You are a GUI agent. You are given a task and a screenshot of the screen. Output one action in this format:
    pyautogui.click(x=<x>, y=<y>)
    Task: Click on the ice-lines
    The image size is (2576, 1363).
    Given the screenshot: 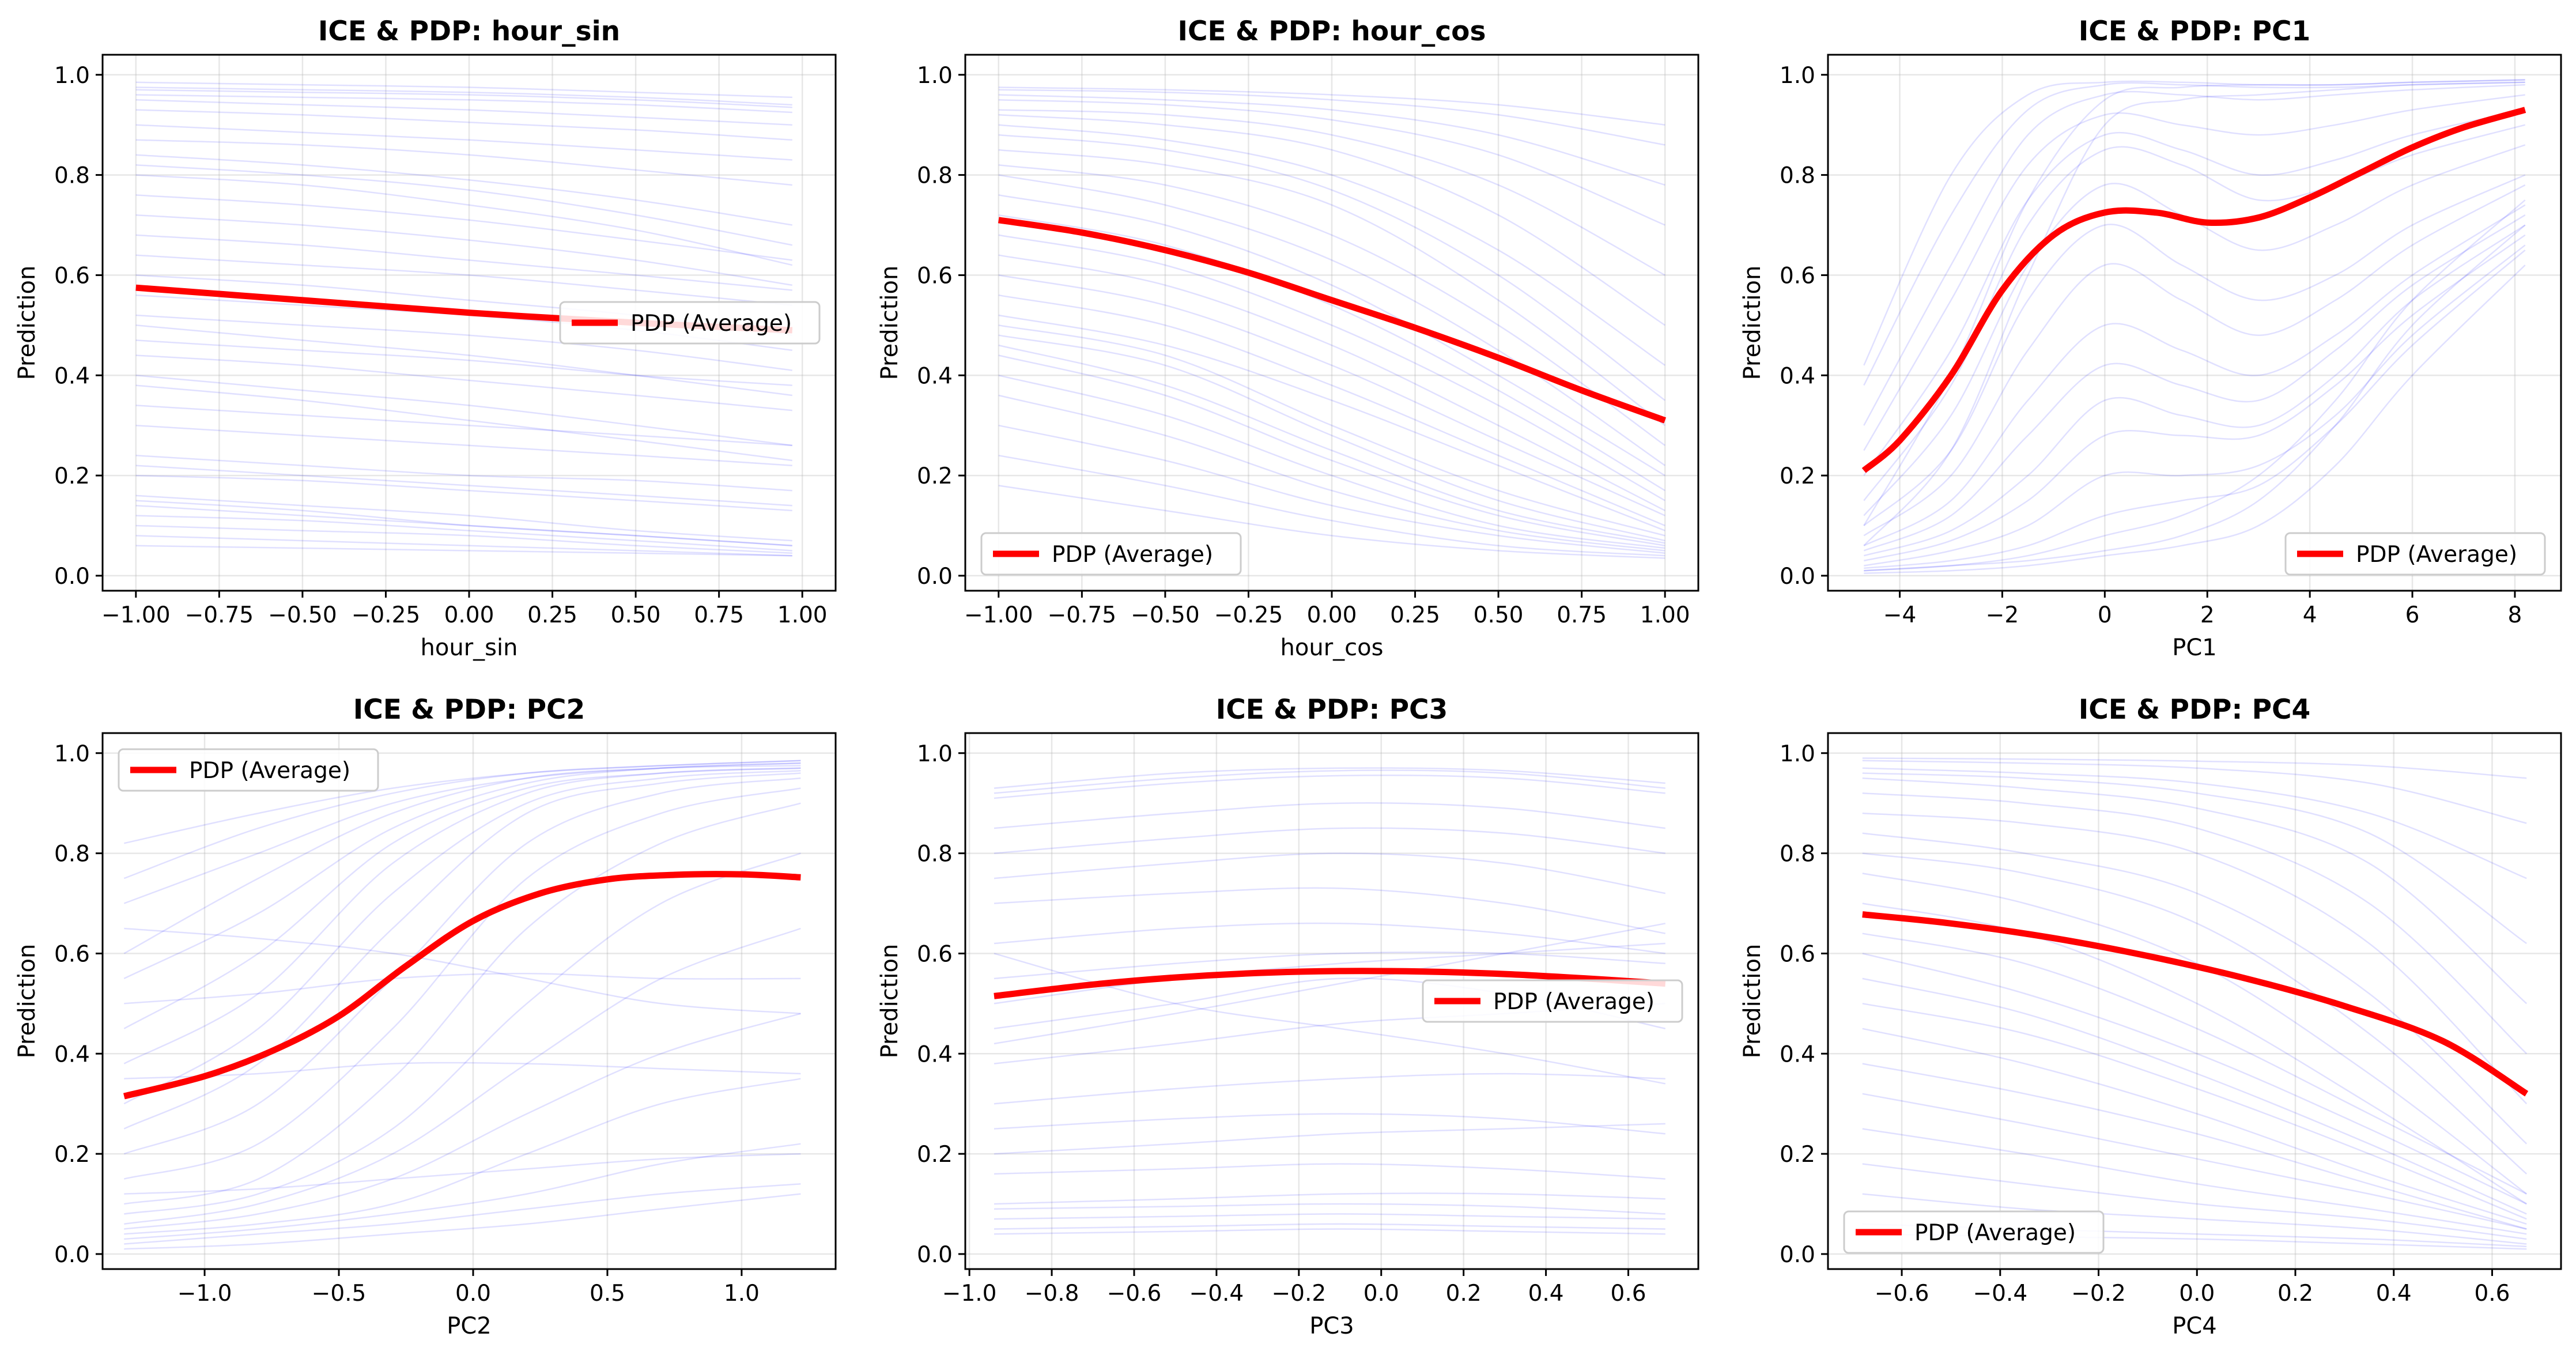 What is the action you would take?
    pyautogui.click(x=2194, y=326)
    